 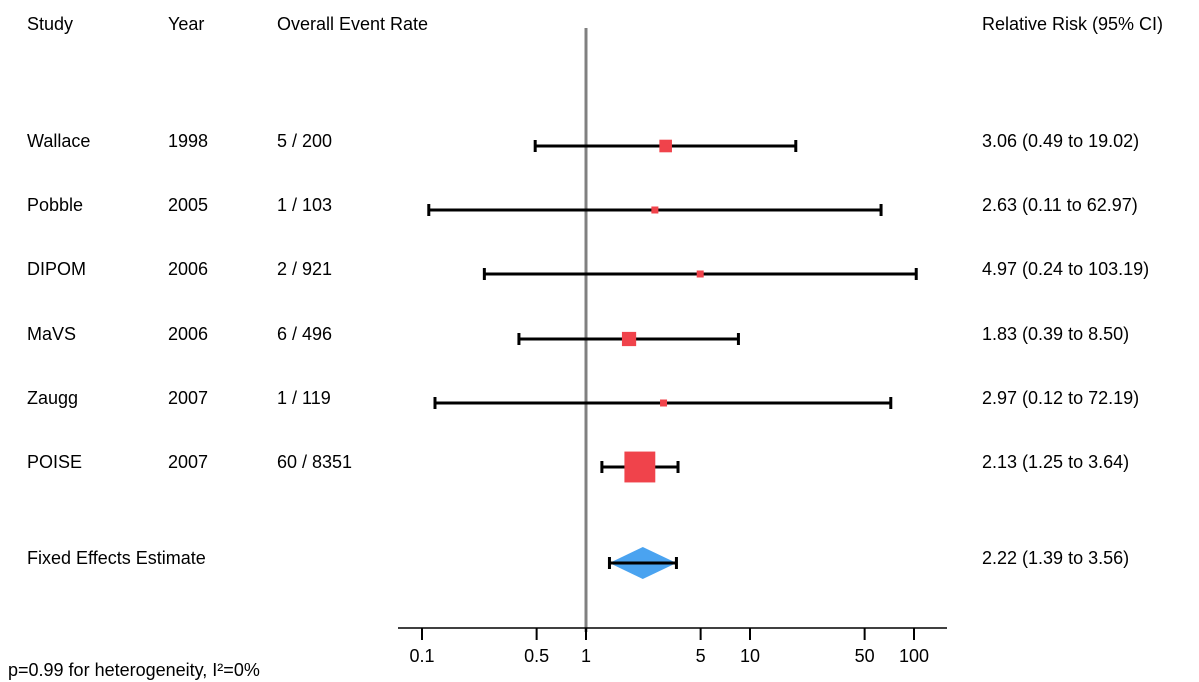 What do you see at coordinates (315, 462) in the screenshot?
I see `study-event-rate: 60 / 8351` at bounding box center [315, 462].